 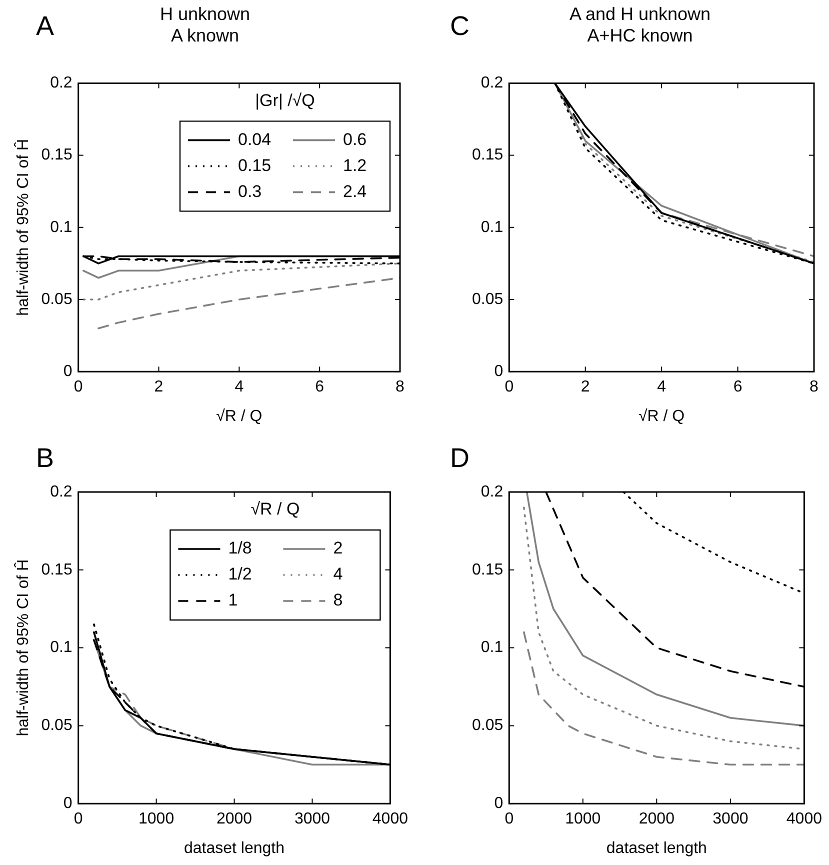 I want to click on legend-label: 8, so click(x=338, y=600).